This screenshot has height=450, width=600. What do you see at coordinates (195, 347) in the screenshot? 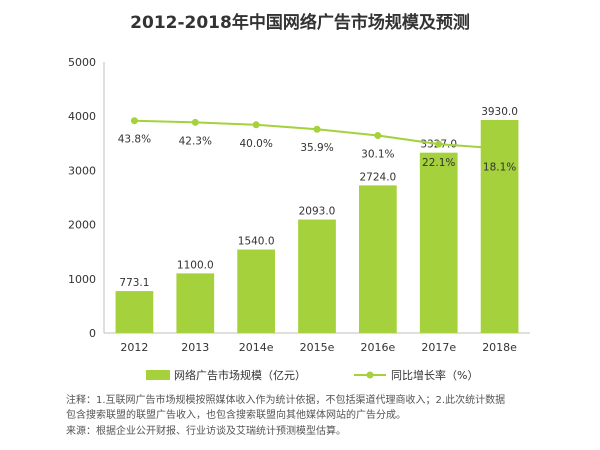
I see `x-tick-label: 2013` at bounding box center [195, 347].